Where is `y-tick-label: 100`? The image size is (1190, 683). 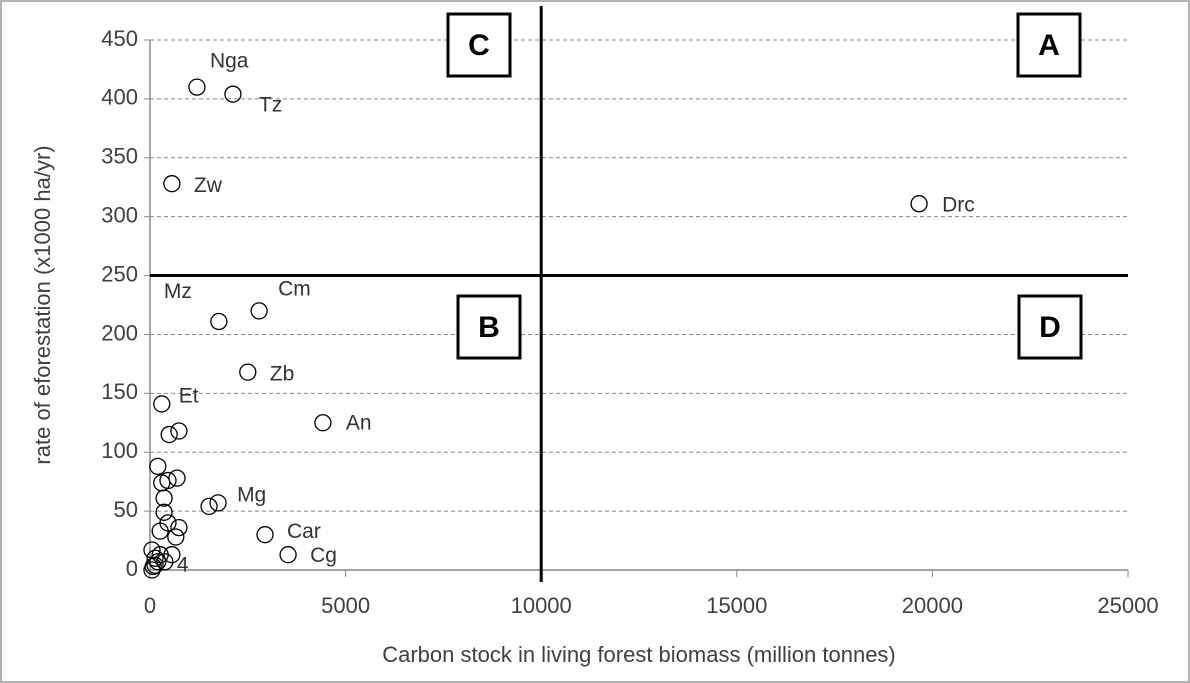 y-tick-label: 100 is located at coordinates (119, 450).